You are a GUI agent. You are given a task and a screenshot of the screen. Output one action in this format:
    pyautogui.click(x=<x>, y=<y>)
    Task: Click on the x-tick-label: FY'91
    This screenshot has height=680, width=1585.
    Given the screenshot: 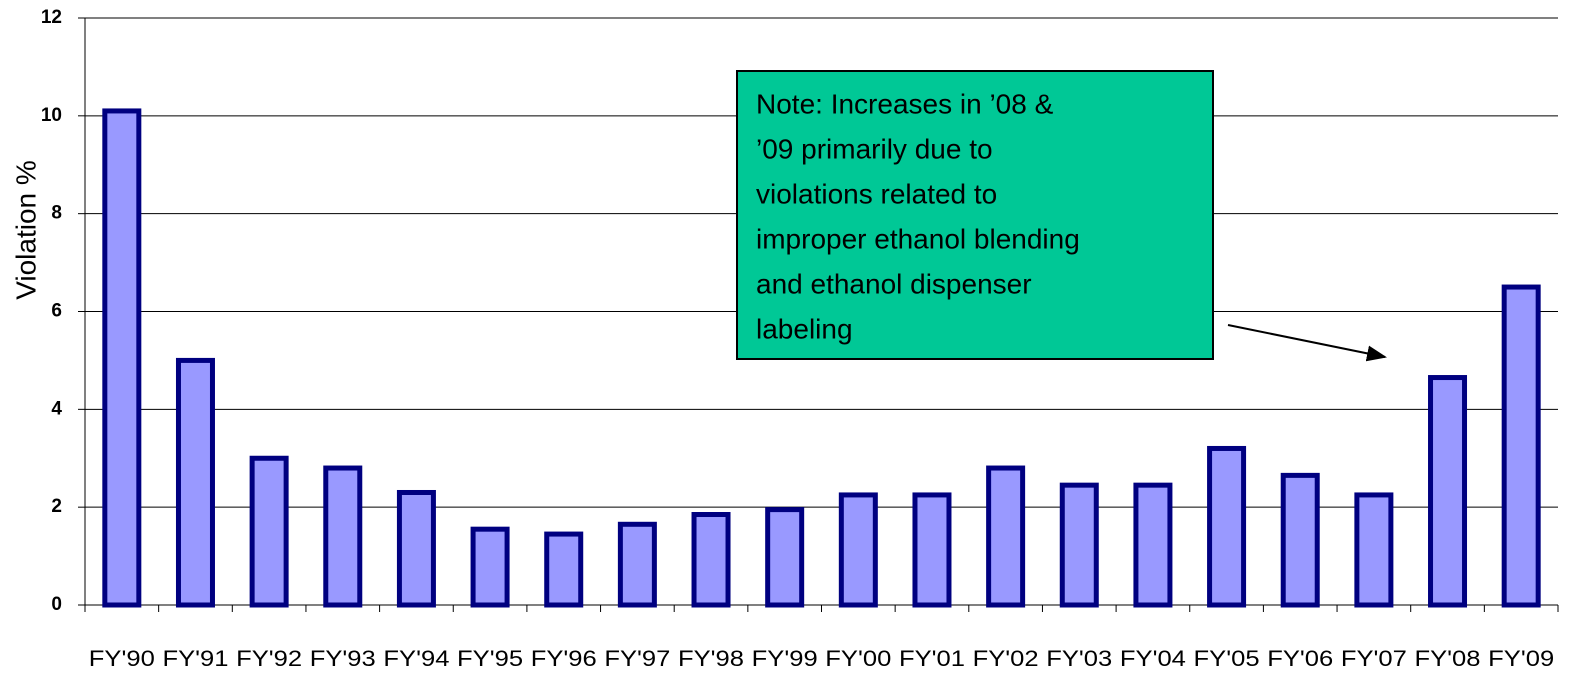 What is the action you would take?
    pyautogui.click(x=195, y=658)
    